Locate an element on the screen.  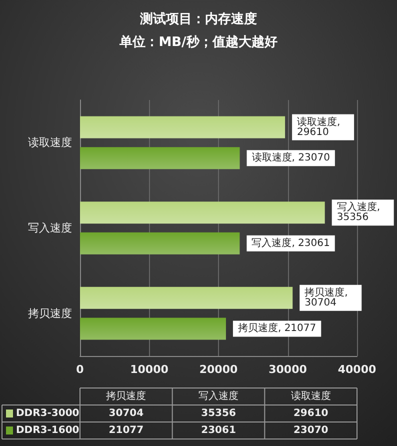
text: 23070 is located at coordinates (310, 430).